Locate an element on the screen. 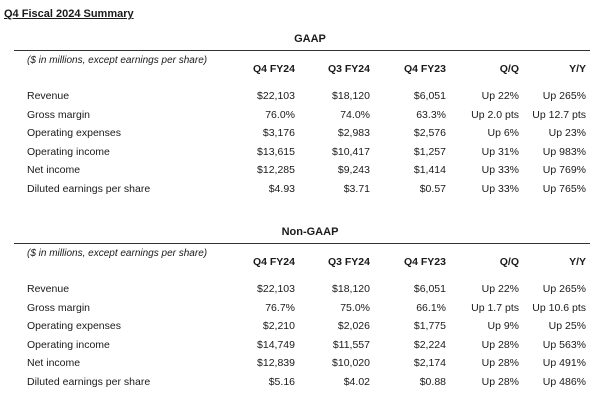  section-heading: Non-GAAP is located at coordinates (300, 232).